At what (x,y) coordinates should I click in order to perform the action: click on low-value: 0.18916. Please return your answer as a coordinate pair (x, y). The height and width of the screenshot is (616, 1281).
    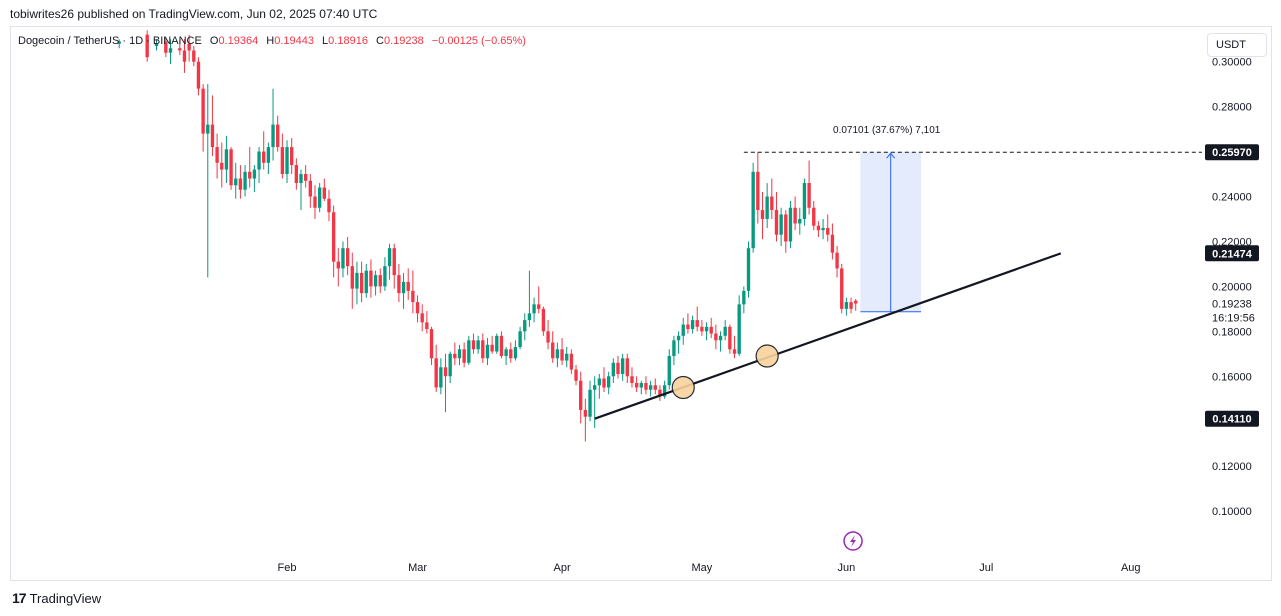
    Looking at the image, I should click on (348, 41).